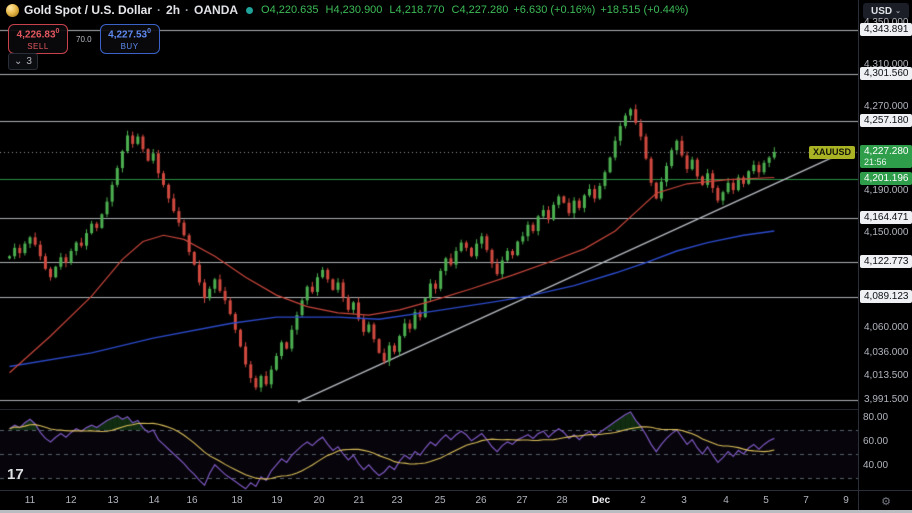  What do you see at coordinates (882, 11) in the screenshot?
I see `currency-label: USD` at bounding box center [882, 11].